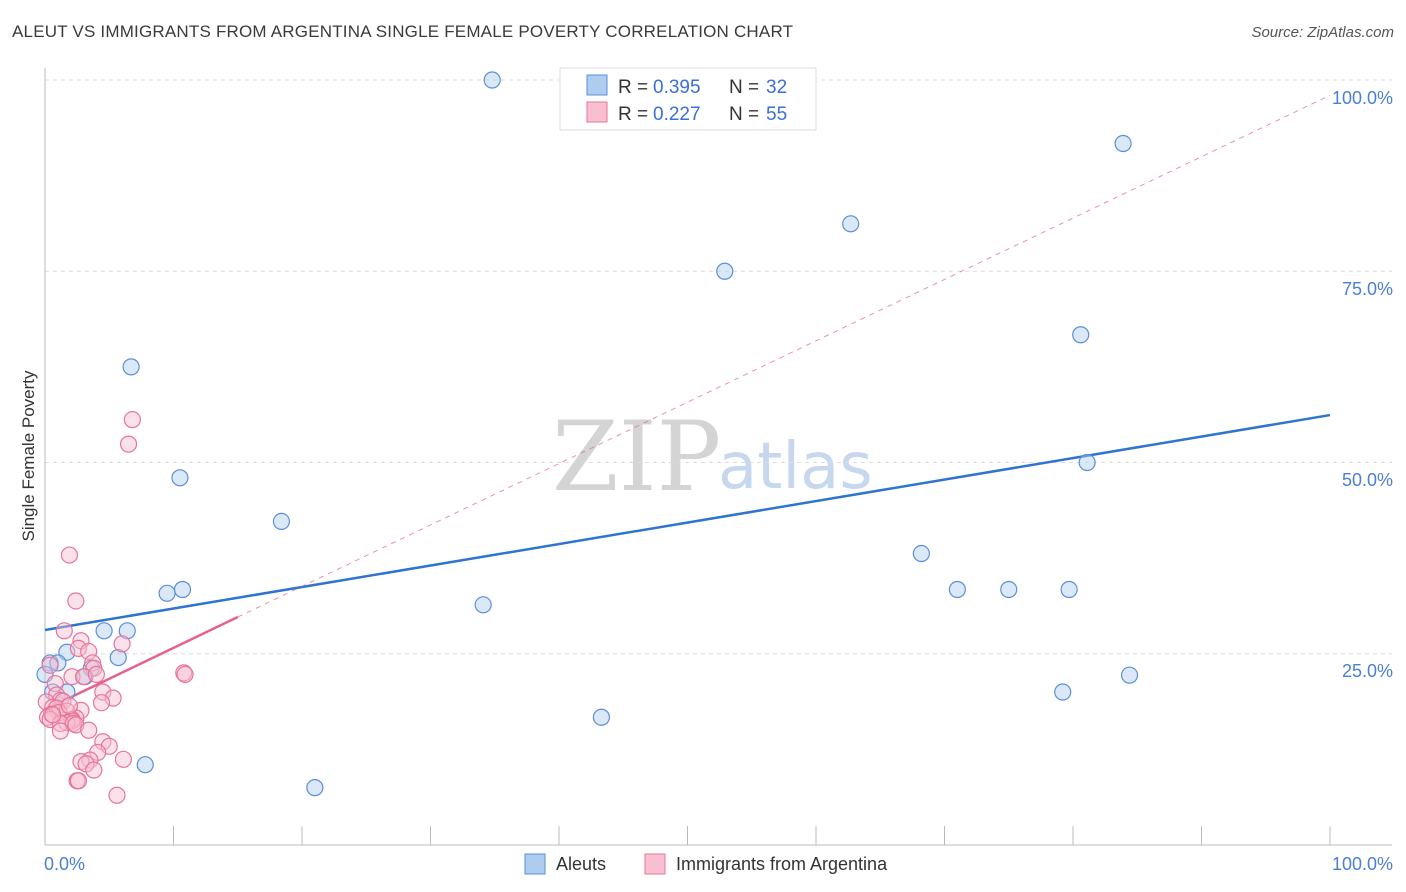 The image size is (1406, 892). I want to click on y-tick-100: 100.0%, so click(1362, 98).